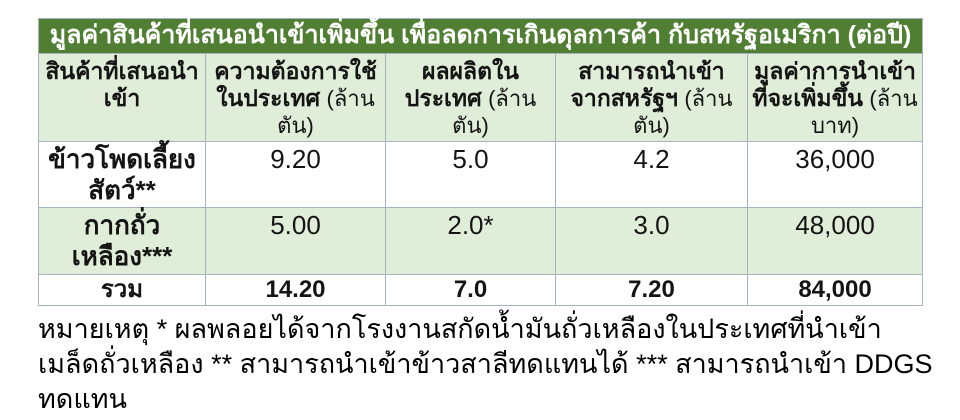 The height and width of the screenshot is (420, 960). Describe the element at coordinates (647, 84) in the screenshot. I see `column-header-label: สามารถนำเข้าจากสหรัฐฯ` at that location.